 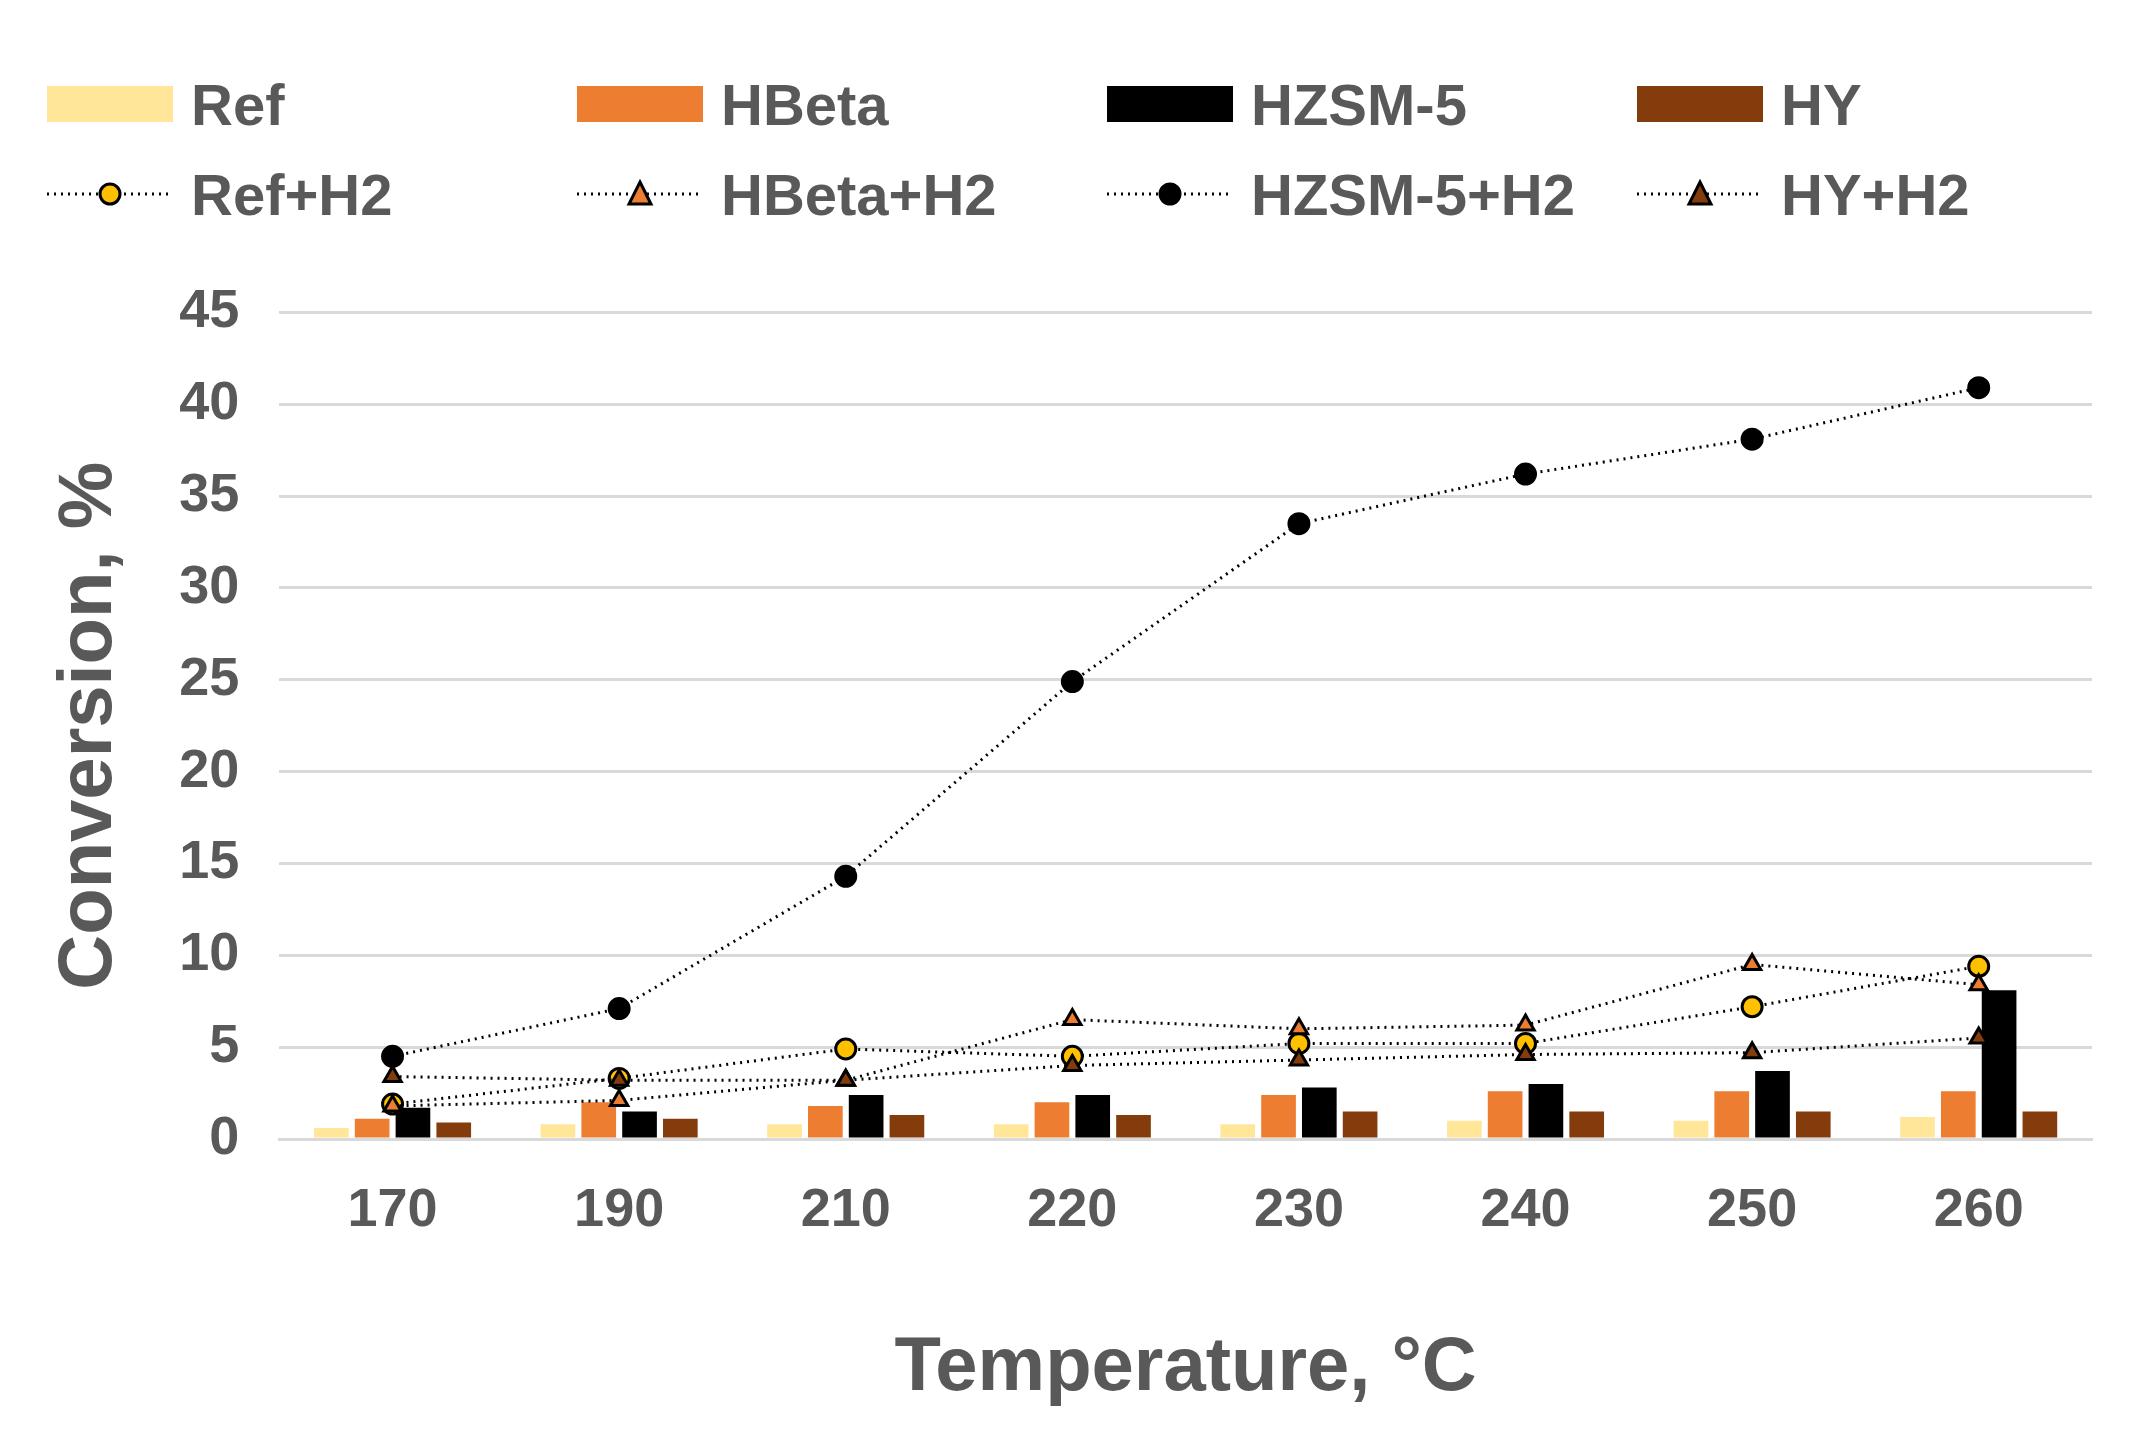 I want to click on legend-label: HZSM-5+H2, so click(x=1413, y=194).